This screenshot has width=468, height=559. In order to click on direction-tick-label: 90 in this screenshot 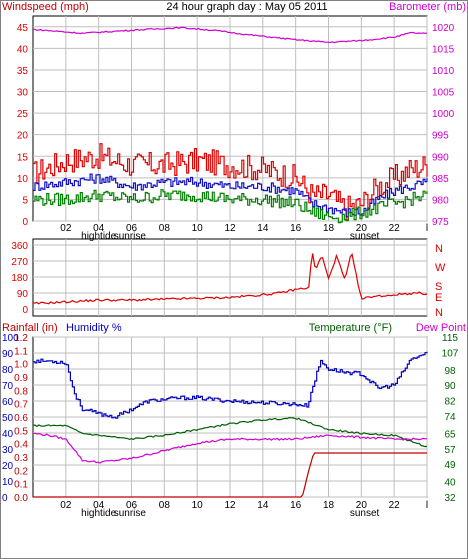, I will do `click(23, 294)`.